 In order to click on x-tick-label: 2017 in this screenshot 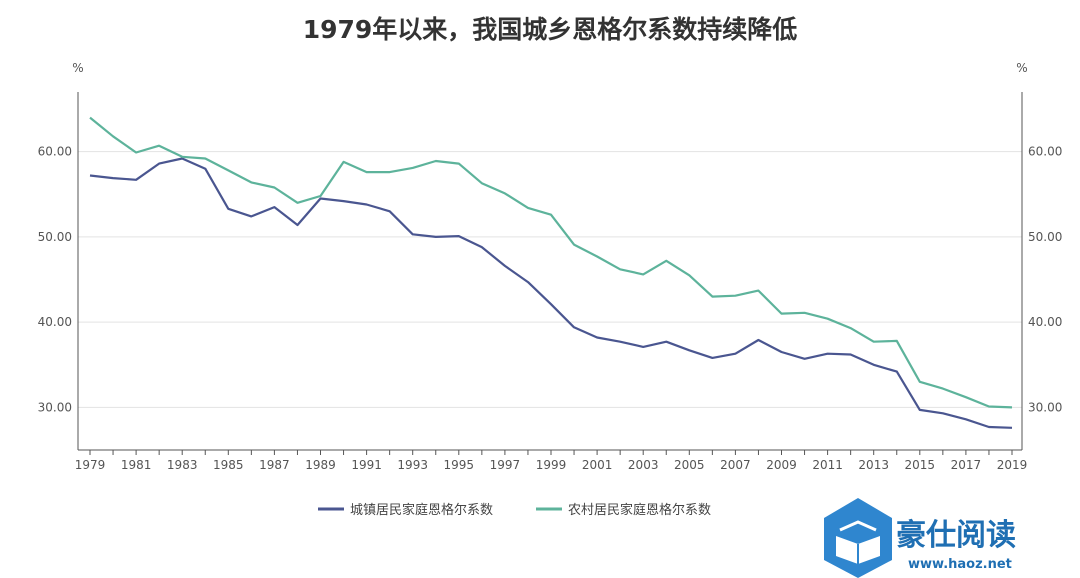, I will do `click(966, 465)`.